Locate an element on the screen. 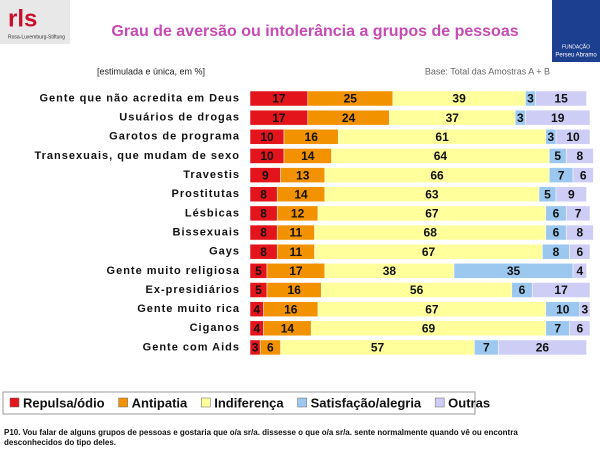 This screenshot has width=600, height=450. value-label: 25 is located at coordinates (351, 99).